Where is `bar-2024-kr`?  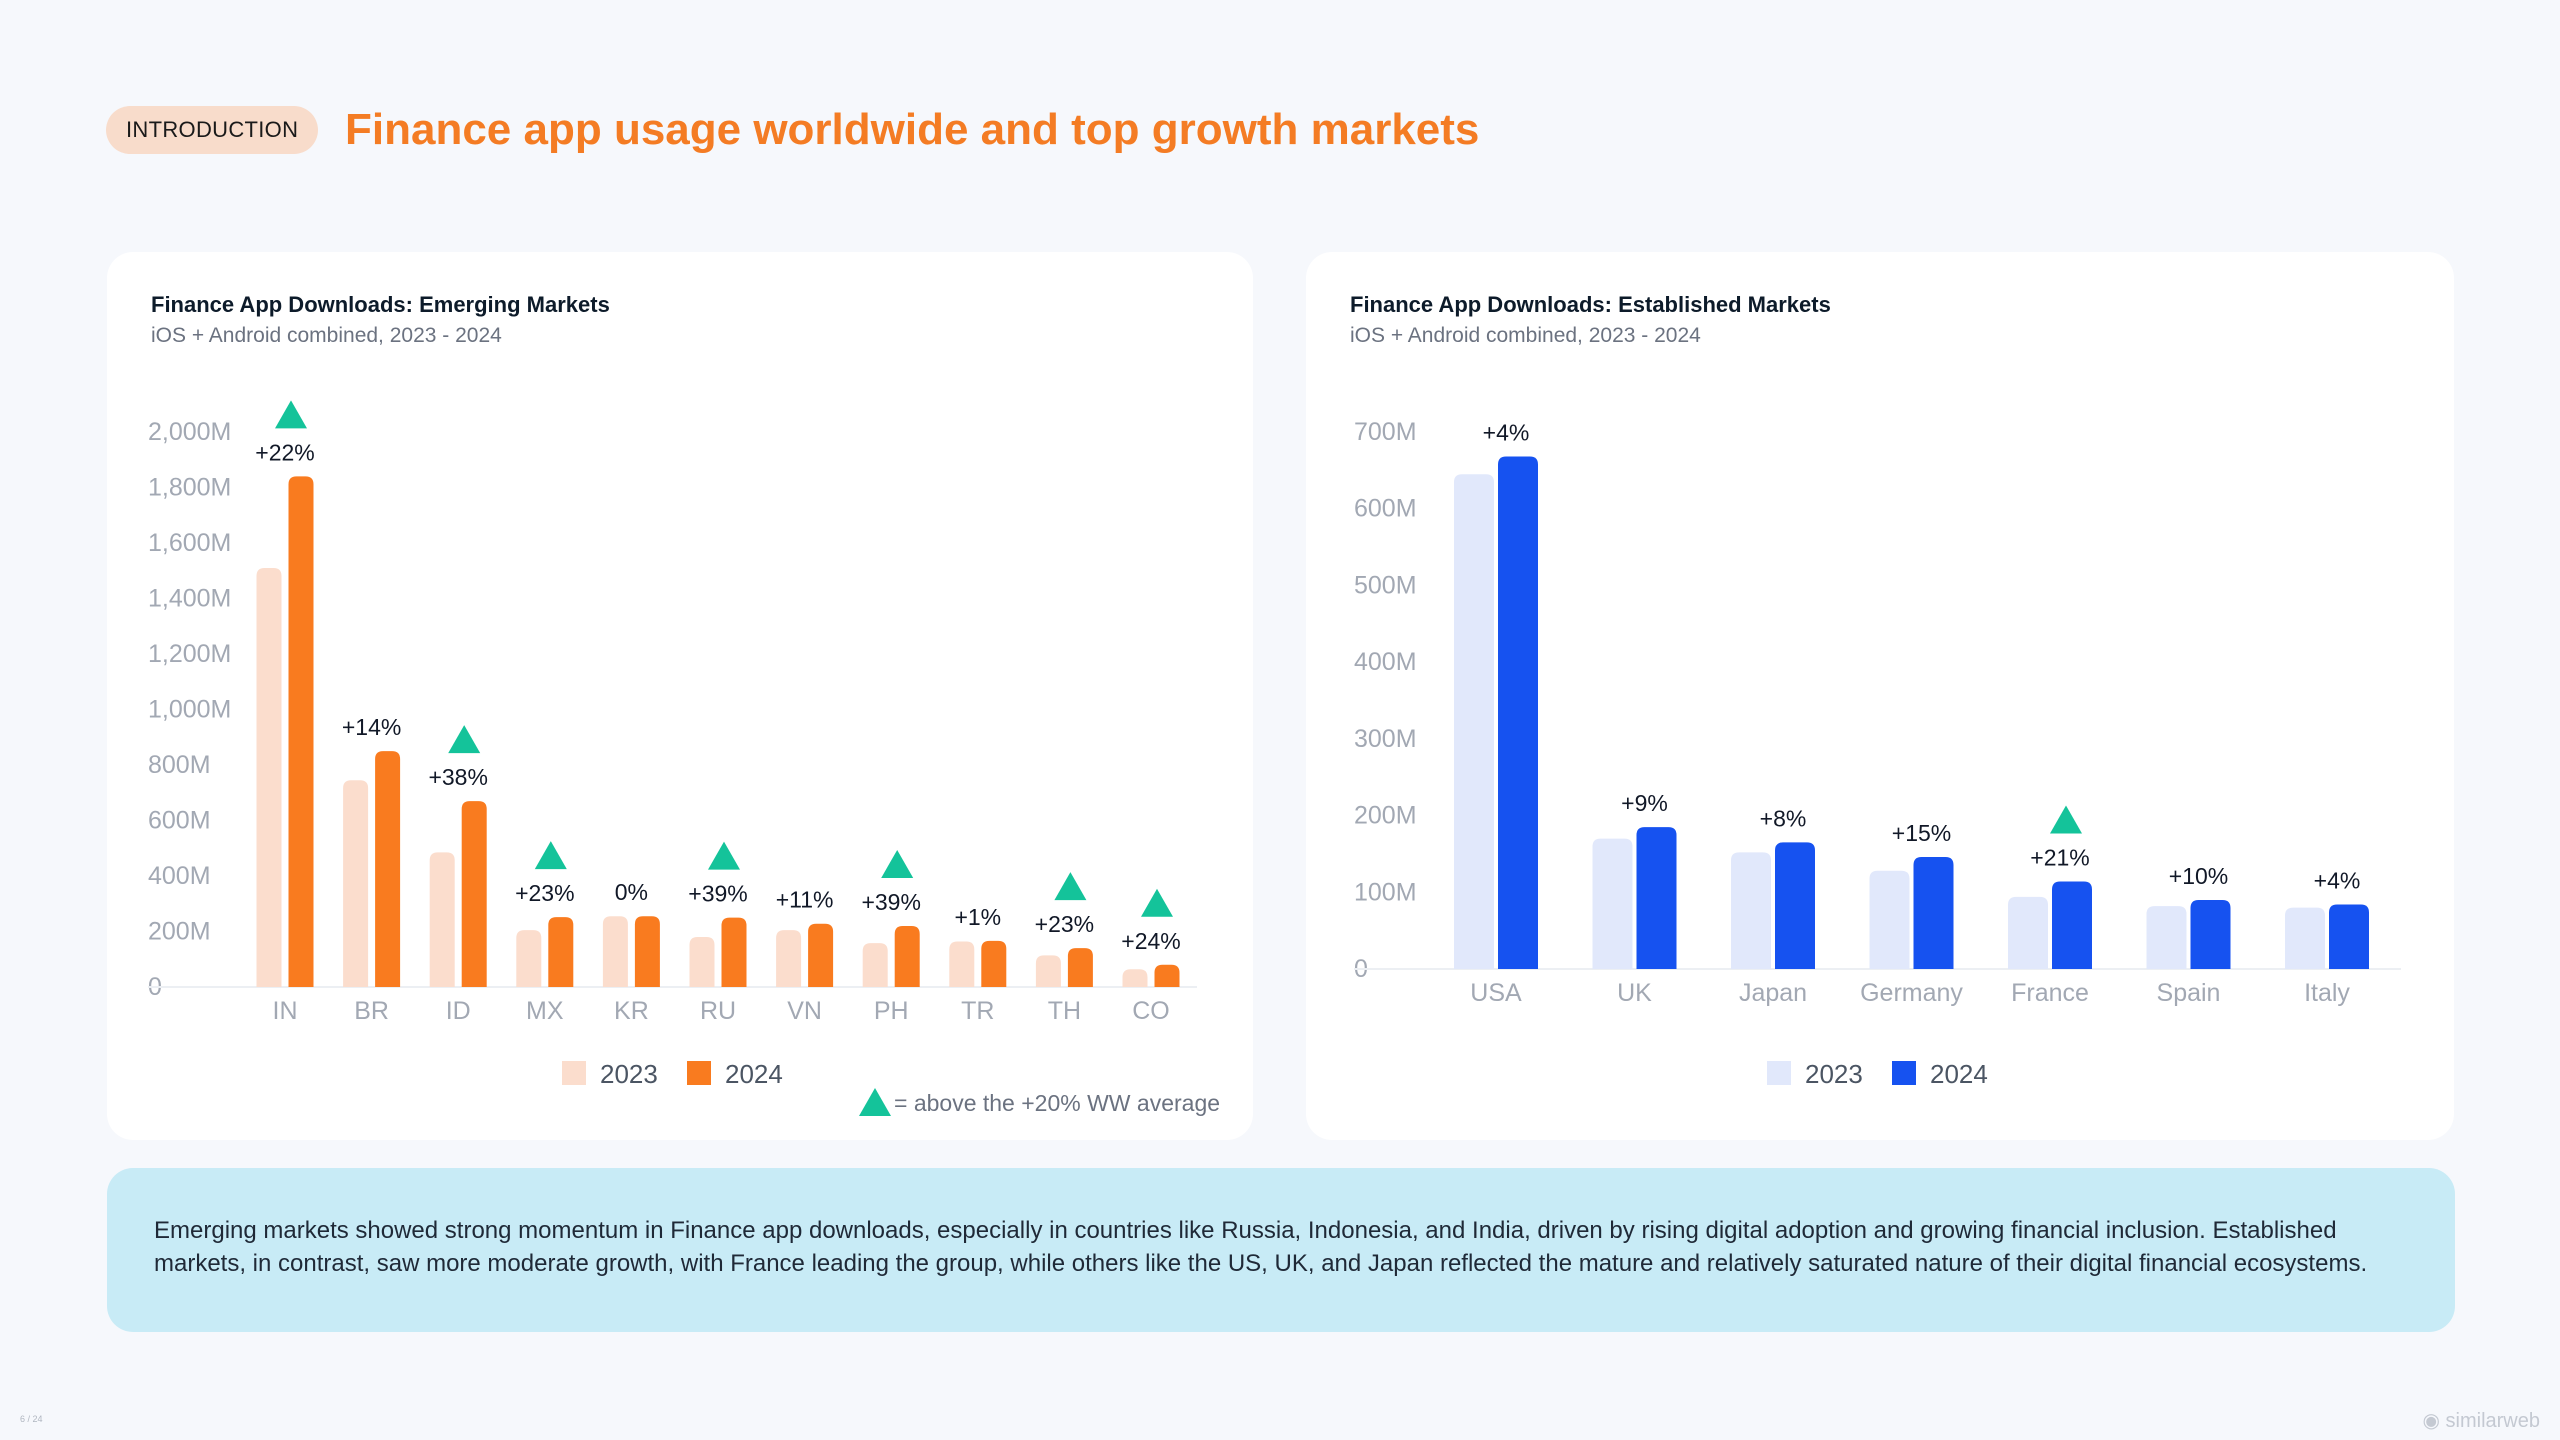 bar-2024-kr is located at coordinates (647, 951).